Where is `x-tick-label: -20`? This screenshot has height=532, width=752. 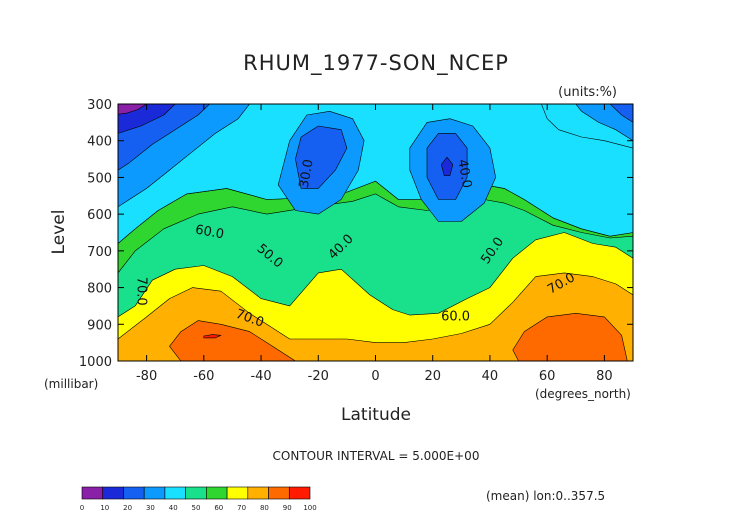
x-tick-label: -20 is located at coordinates (318, 376).